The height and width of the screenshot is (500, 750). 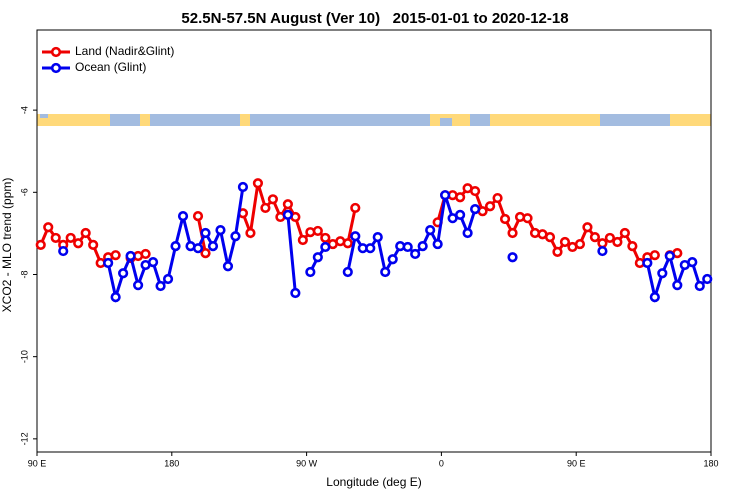 I want to click on y-tick-label: -12, so click(x=24, y=438).